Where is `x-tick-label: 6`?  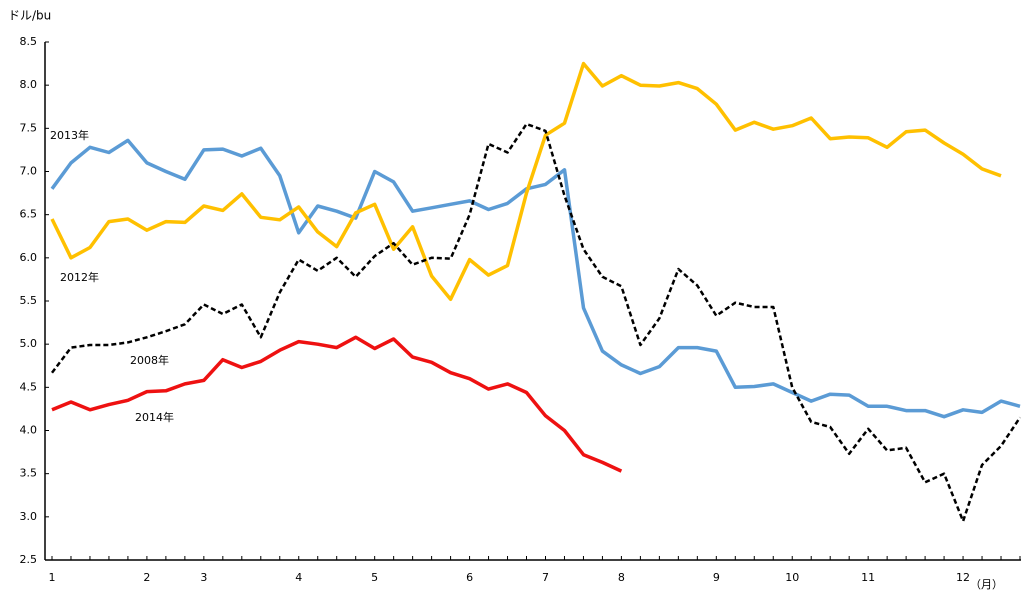
x-tick-label: 6 is located at coordinates (469, 577).